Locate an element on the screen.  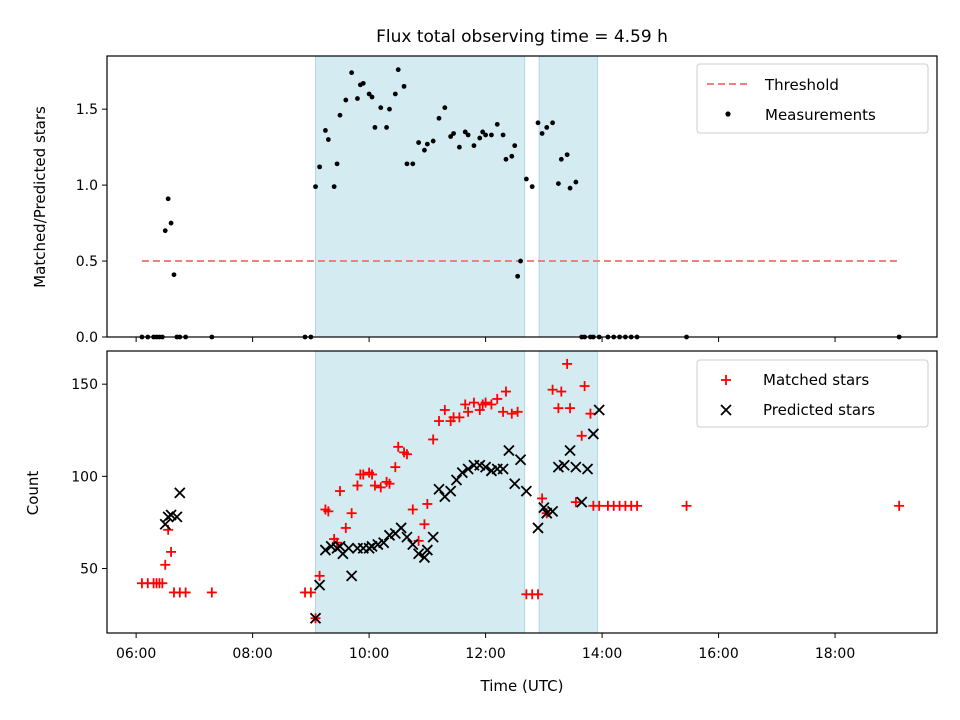
x-tick-label: 16:00 is located at coordinates (718, 654).